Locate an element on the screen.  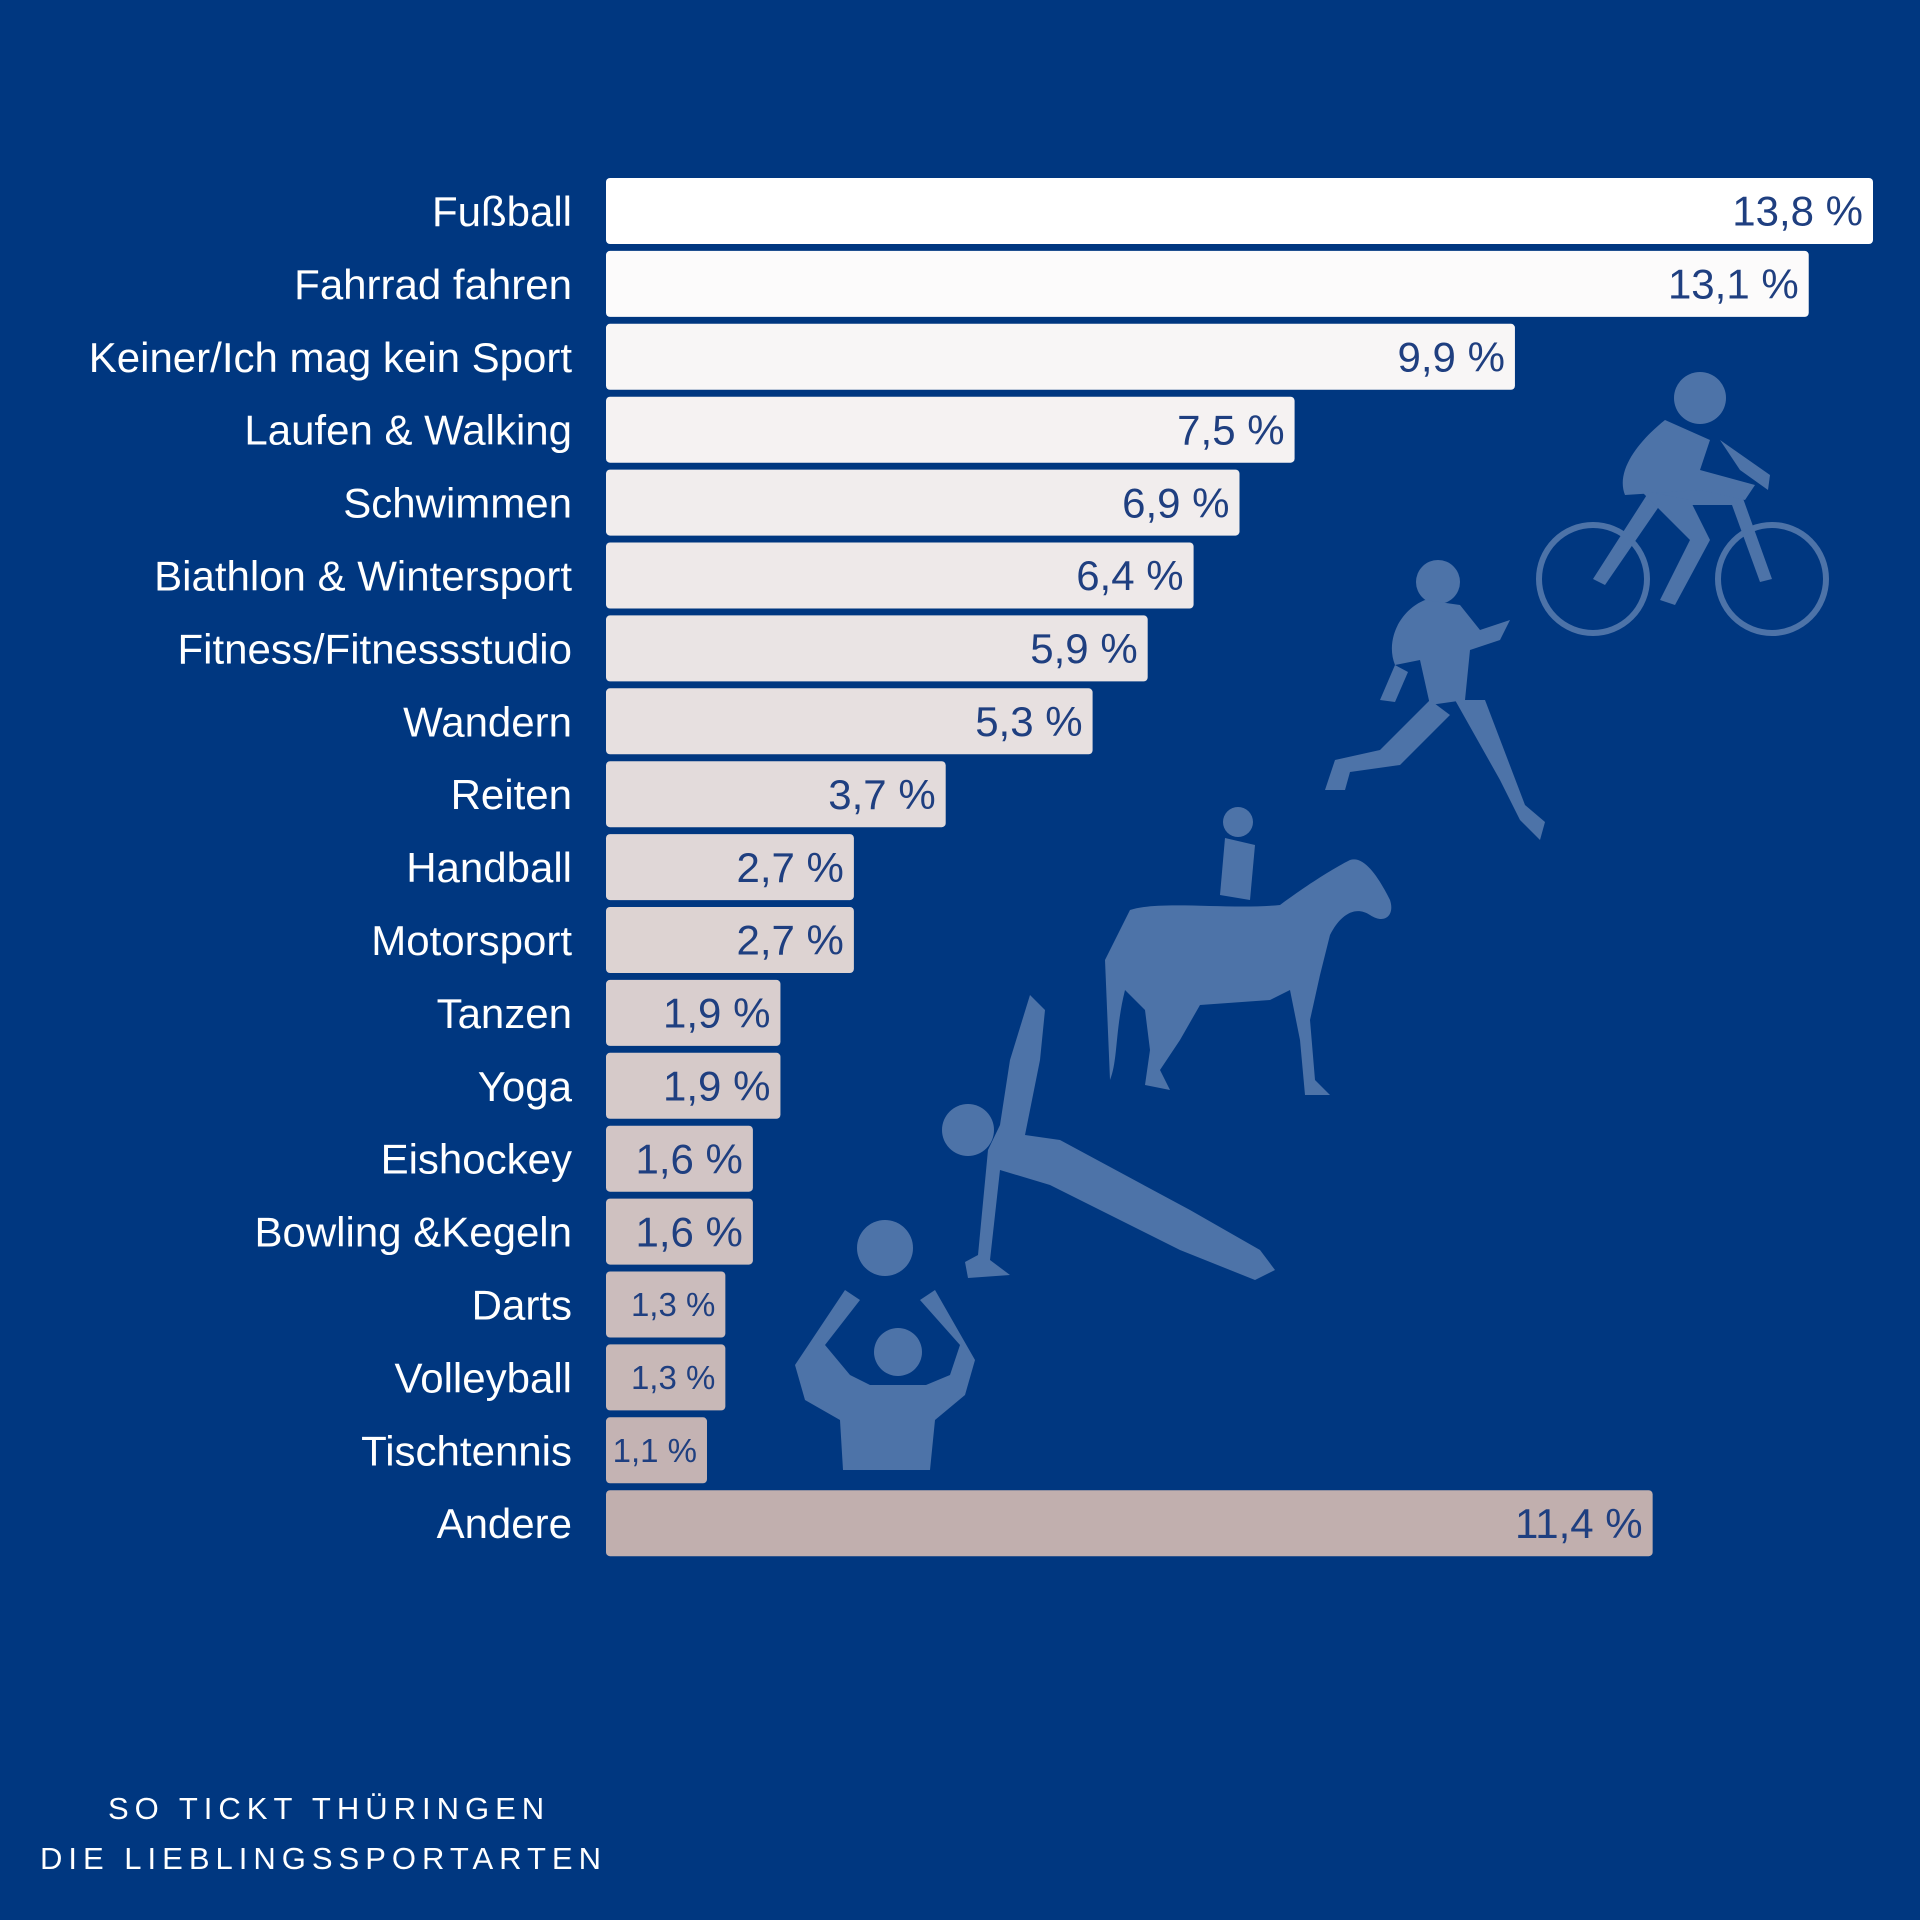
value-label-11: 1,9 % is located at coordinates (716, 1013).